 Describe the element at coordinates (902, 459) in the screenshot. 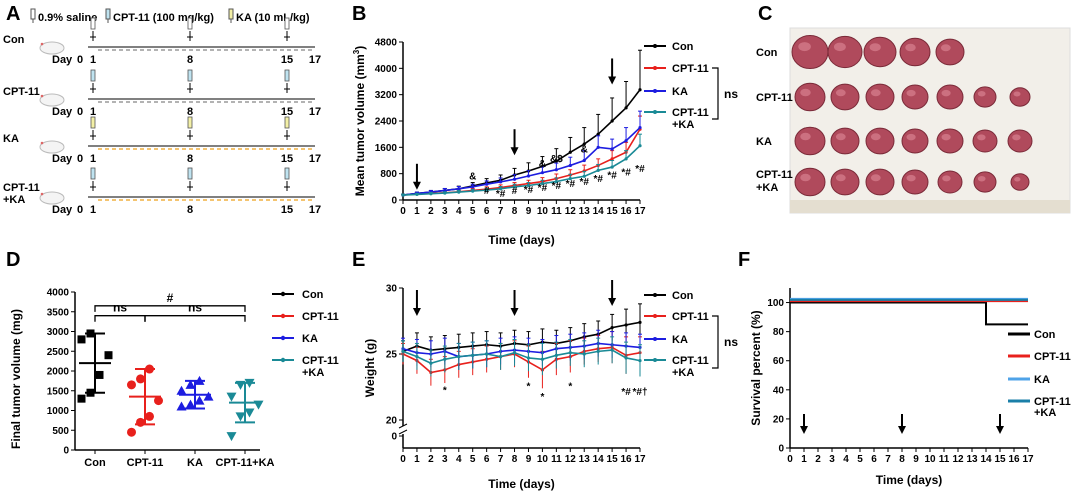

I see `x-tick-label: 8` at that location.